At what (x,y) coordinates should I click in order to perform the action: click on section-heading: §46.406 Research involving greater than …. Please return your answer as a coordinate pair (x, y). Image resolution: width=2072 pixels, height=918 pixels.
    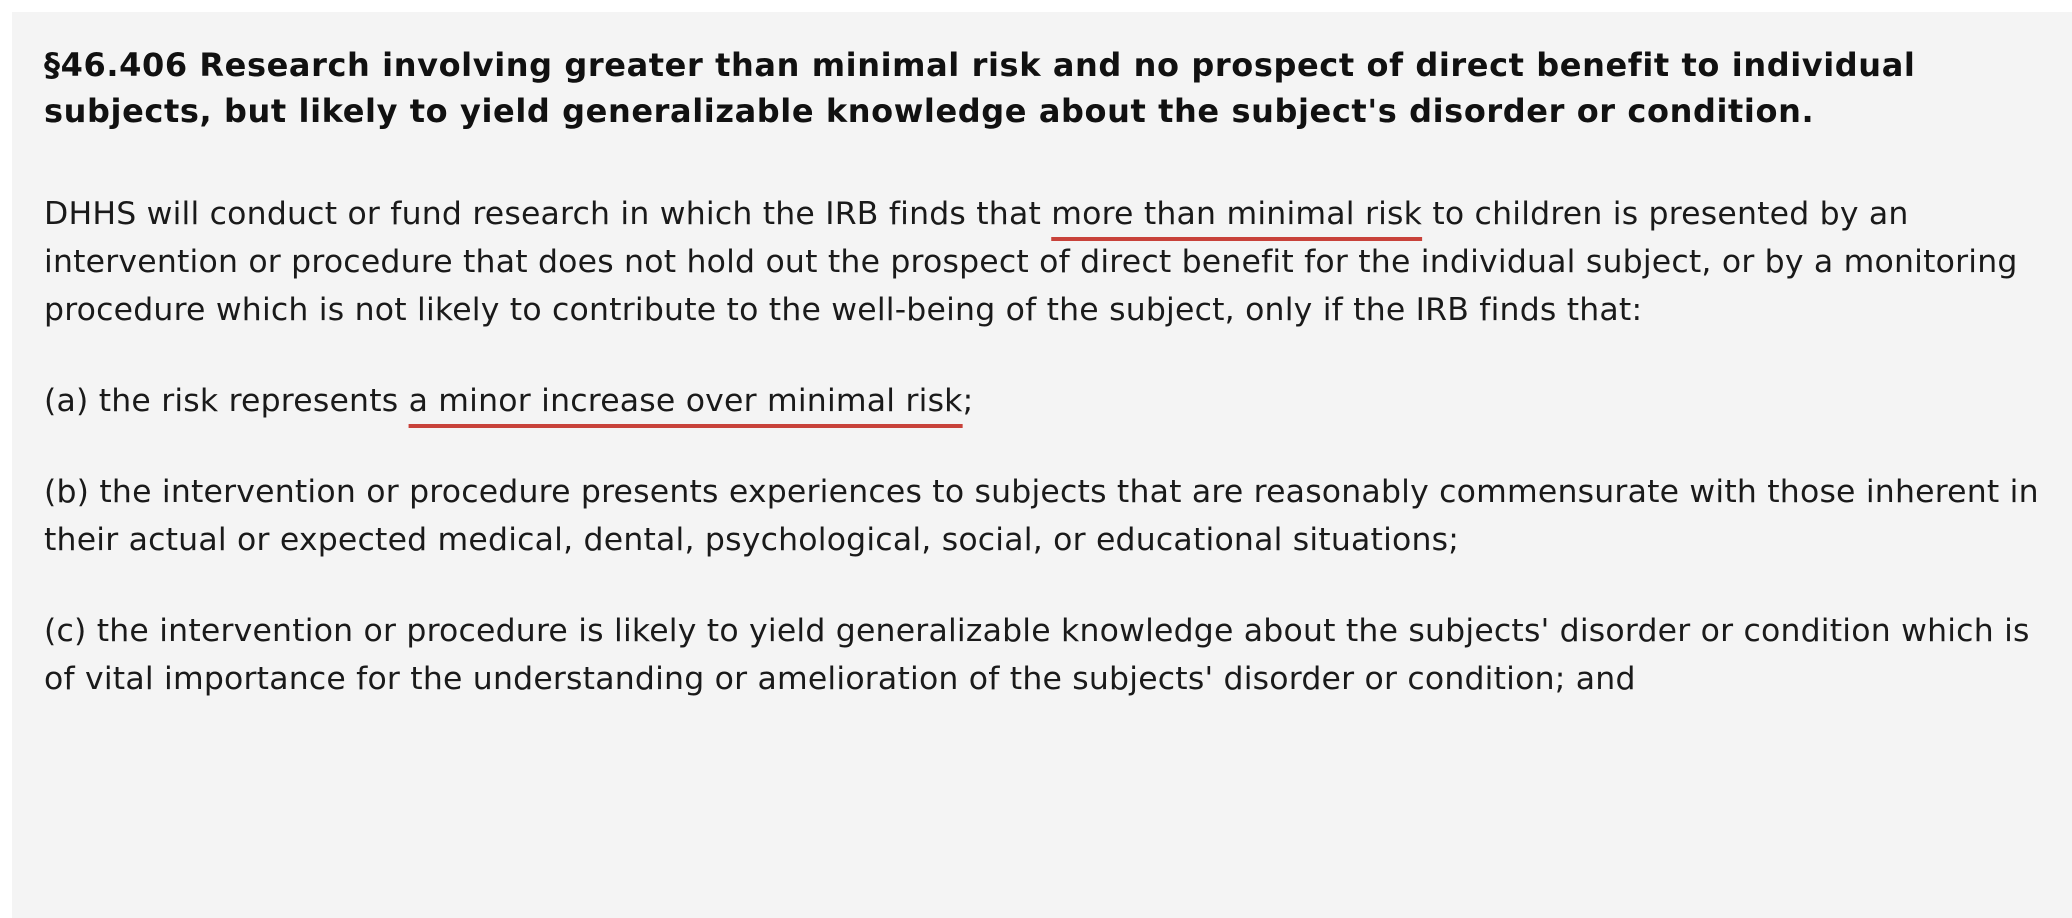
    Looking at the image, I should click on (980, 88).